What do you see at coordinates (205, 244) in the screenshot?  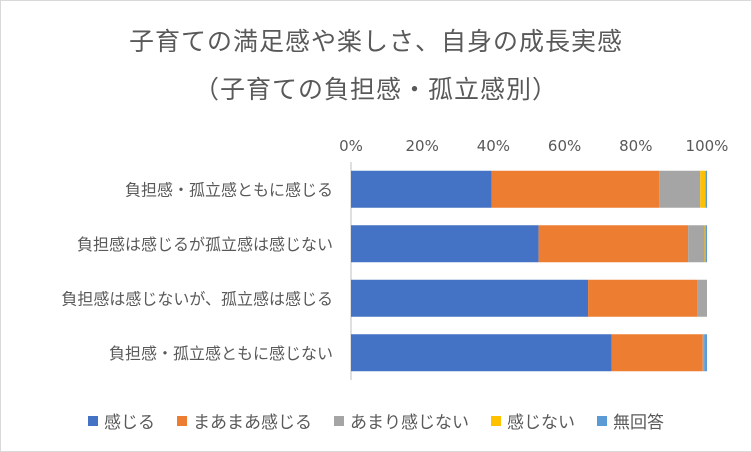 I see `category-label: 負担感は感じるが孤立感は感じない` at bounding box center [205, 244].